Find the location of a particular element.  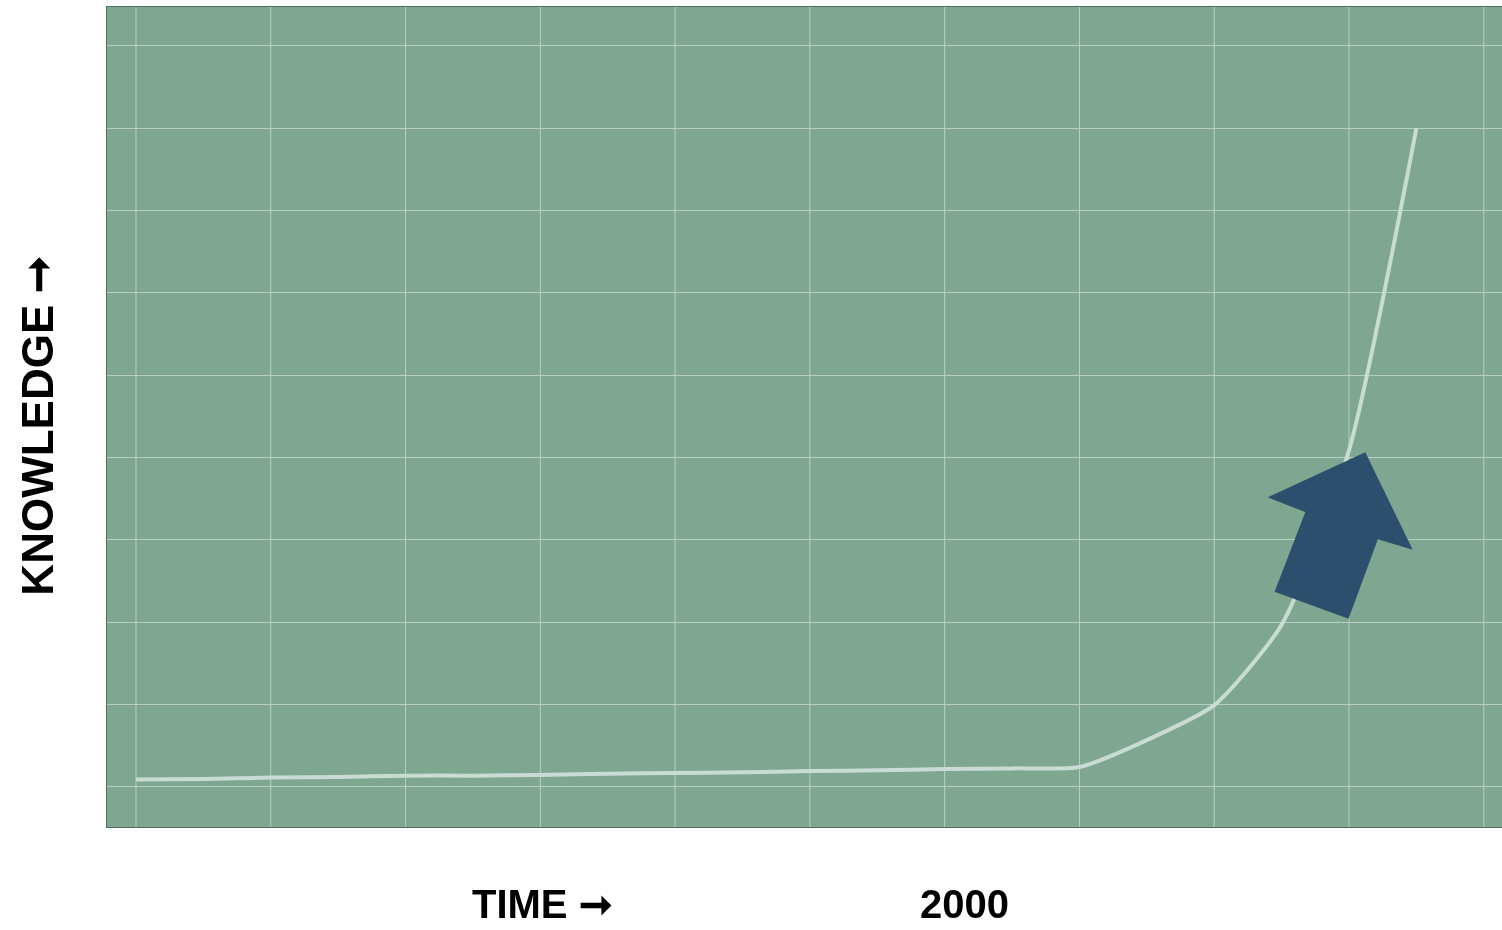

x-axis-title: TIME ➞ is located at coordinates (542, 904).